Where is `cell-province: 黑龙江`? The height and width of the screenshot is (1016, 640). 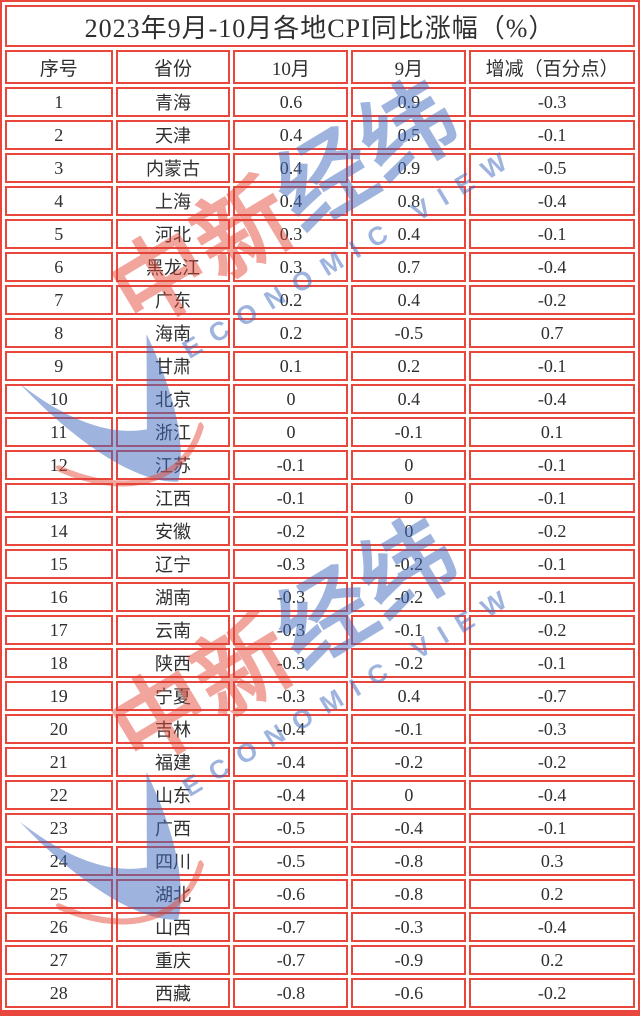 cell-province: 黑龙江 is located at coordinates (173, 267).